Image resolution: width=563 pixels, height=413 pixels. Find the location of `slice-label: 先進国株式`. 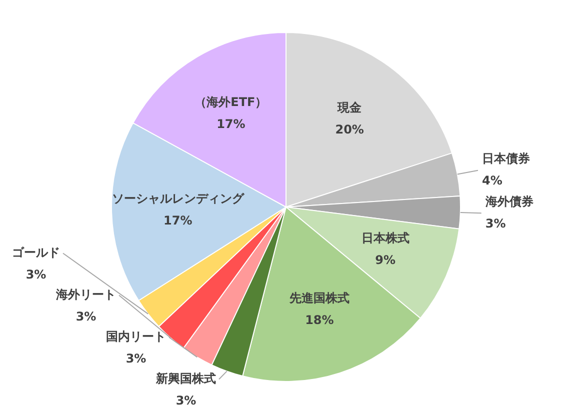

slice-label: 先進国株式 is located at coordinates (319, 298).